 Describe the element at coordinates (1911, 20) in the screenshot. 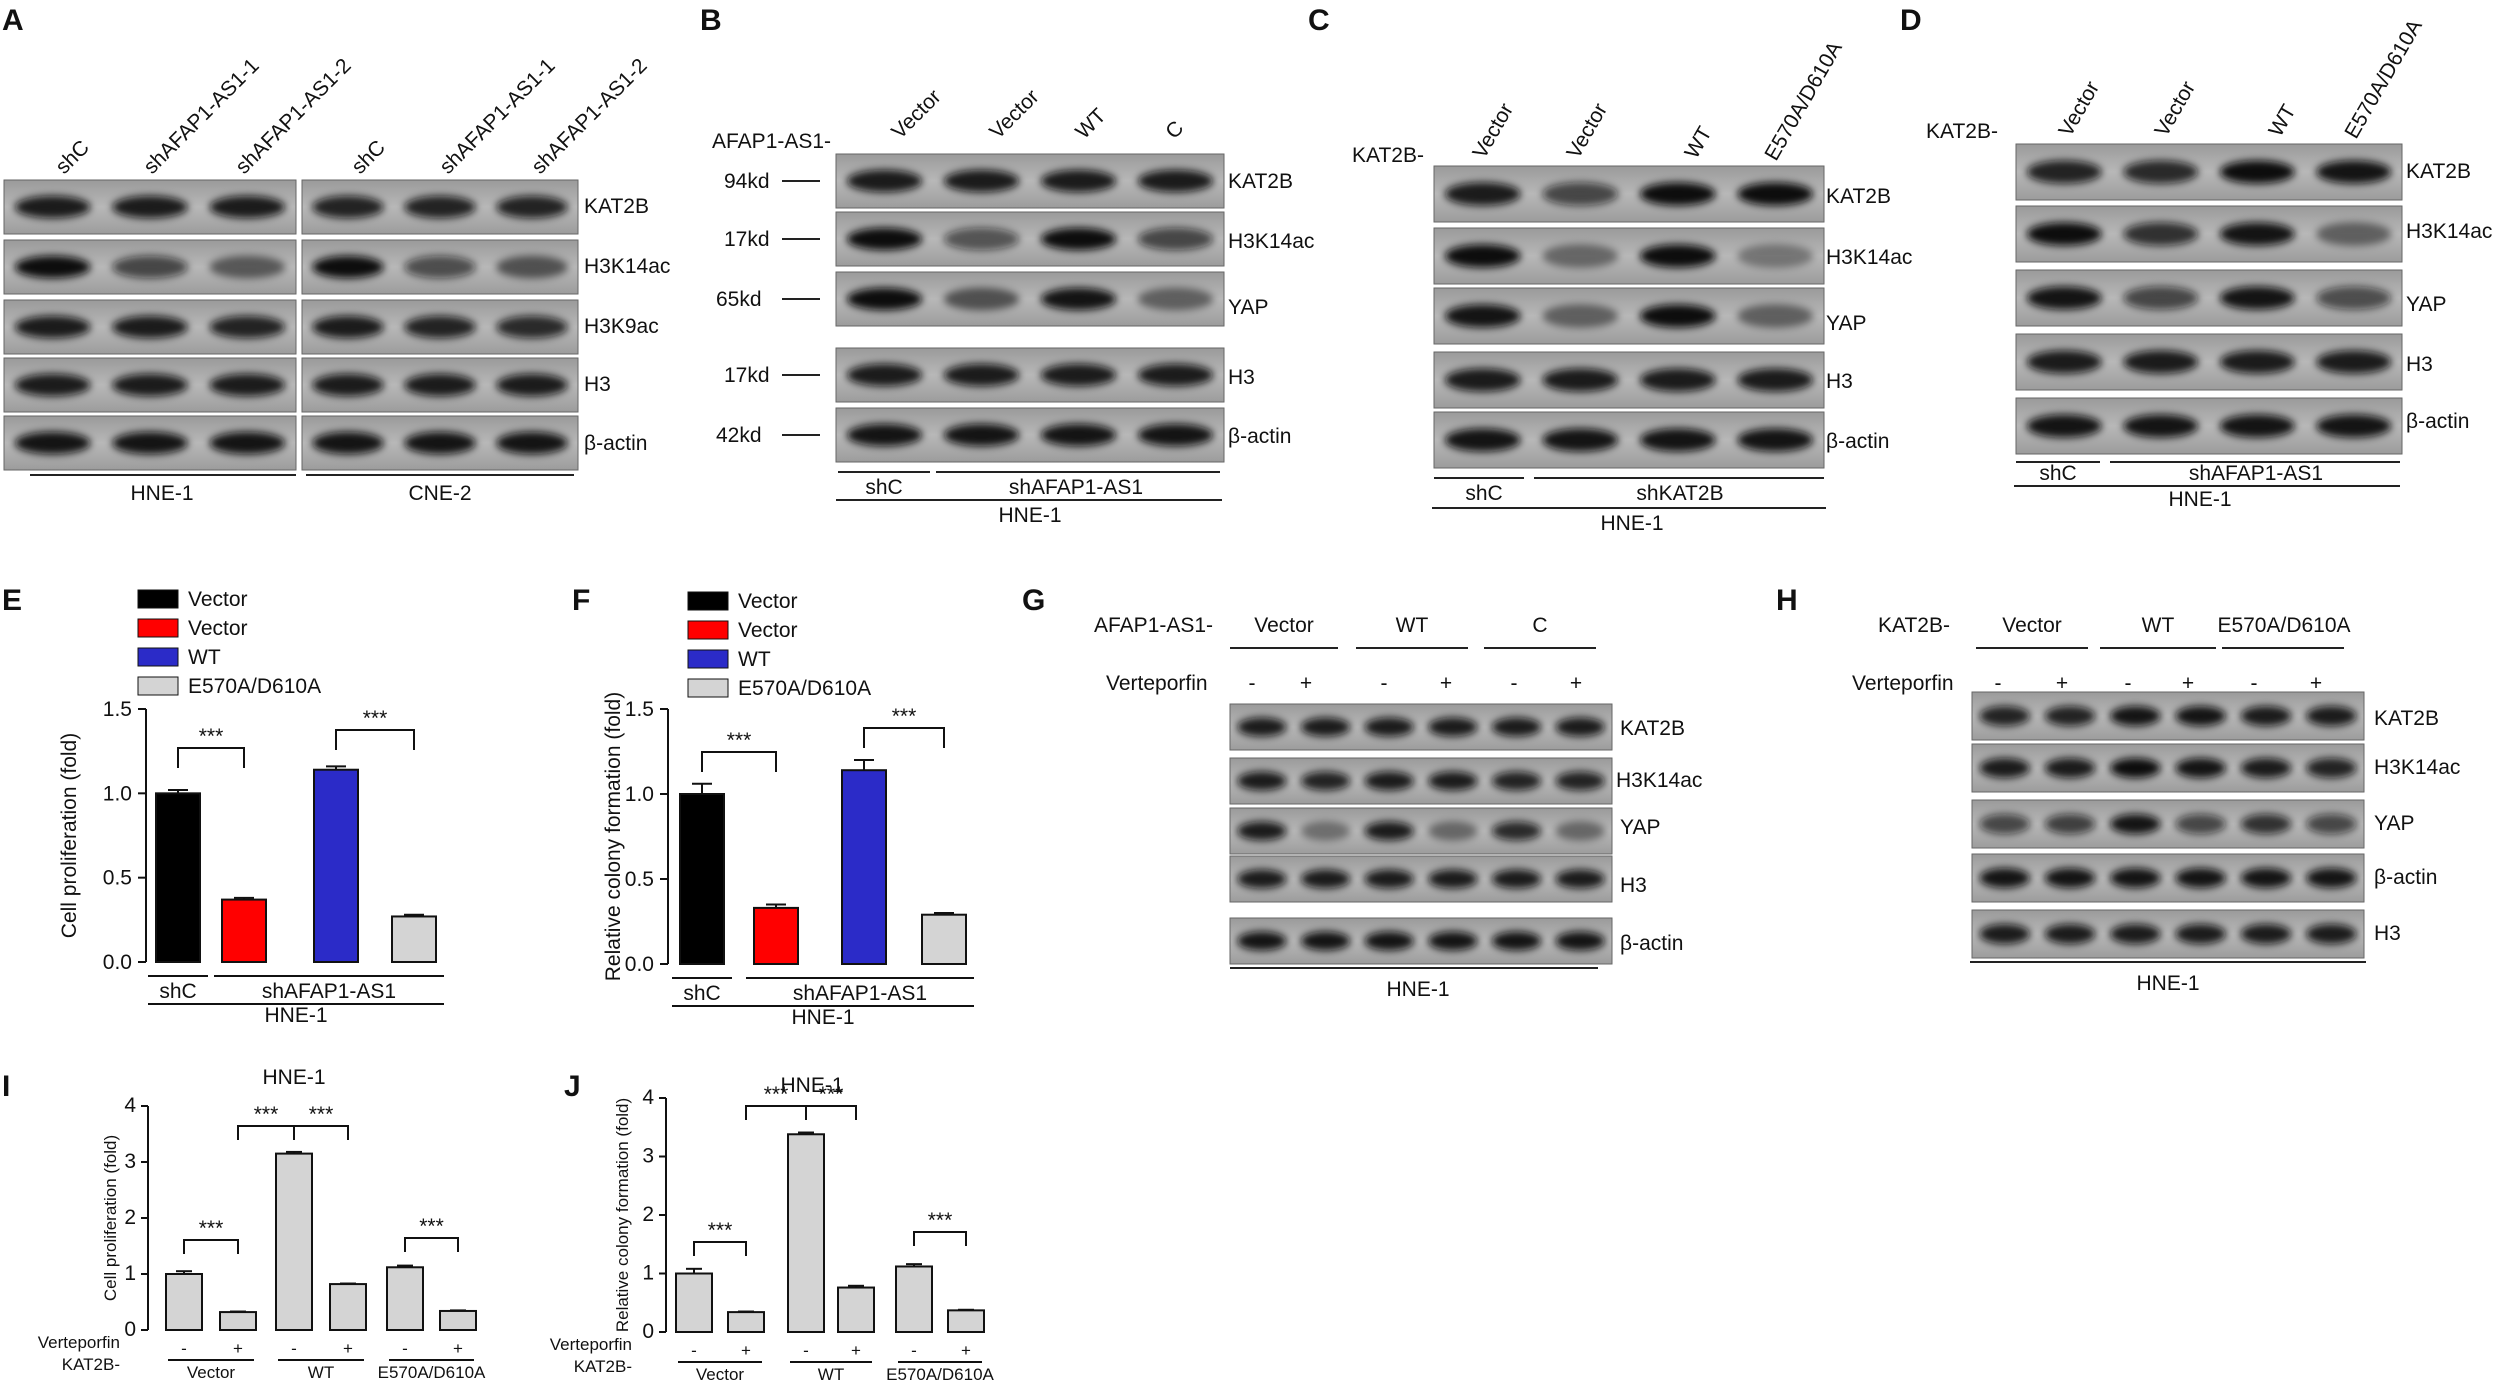

I see `panel-label-d: D` at that location.